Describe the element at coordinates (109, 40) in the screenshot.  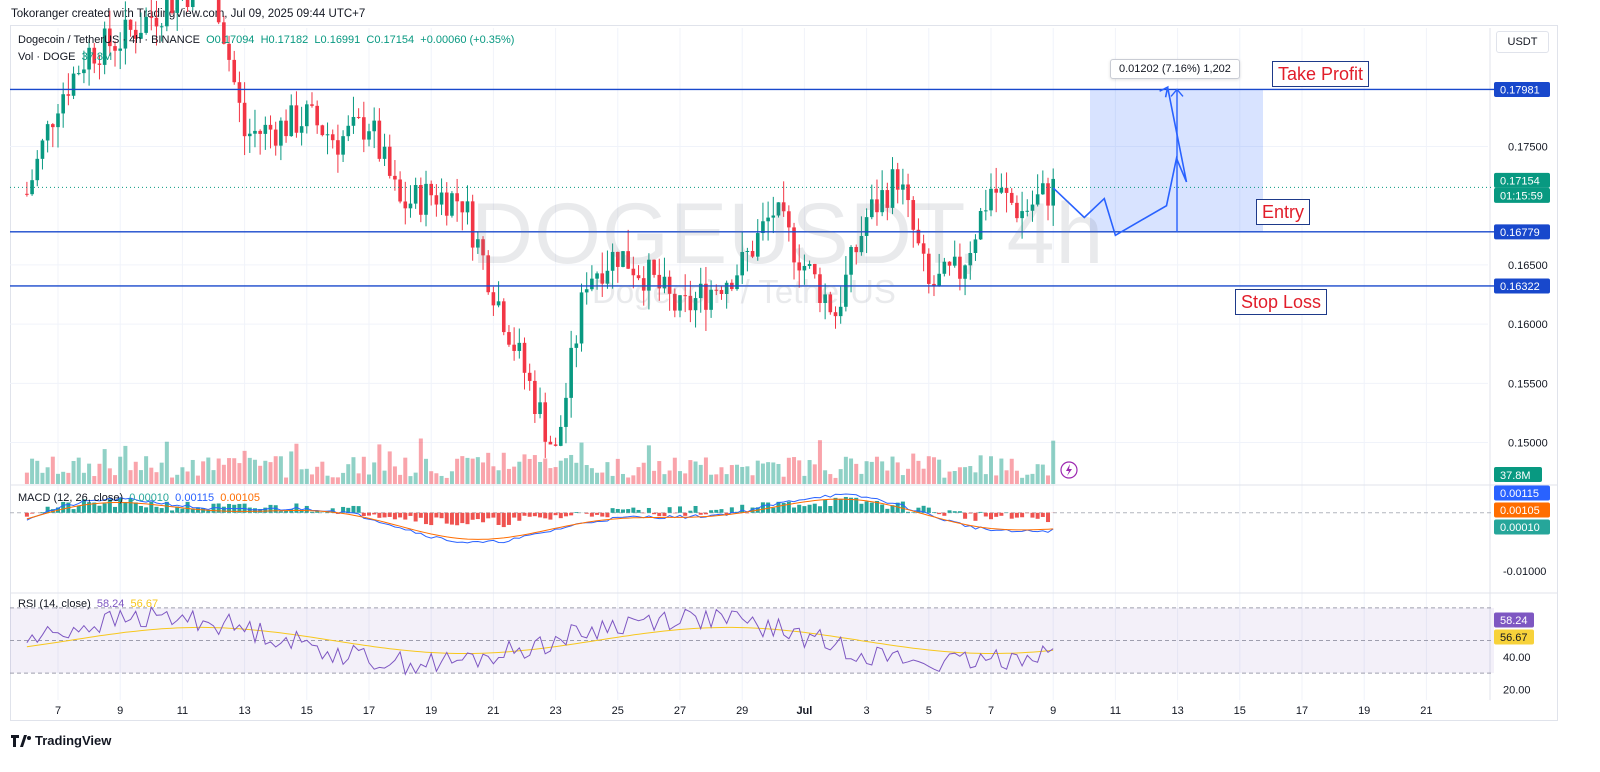
I see `legend-symbol: Dogecoin / TetherUS · 4h · BINANCE` at that location.